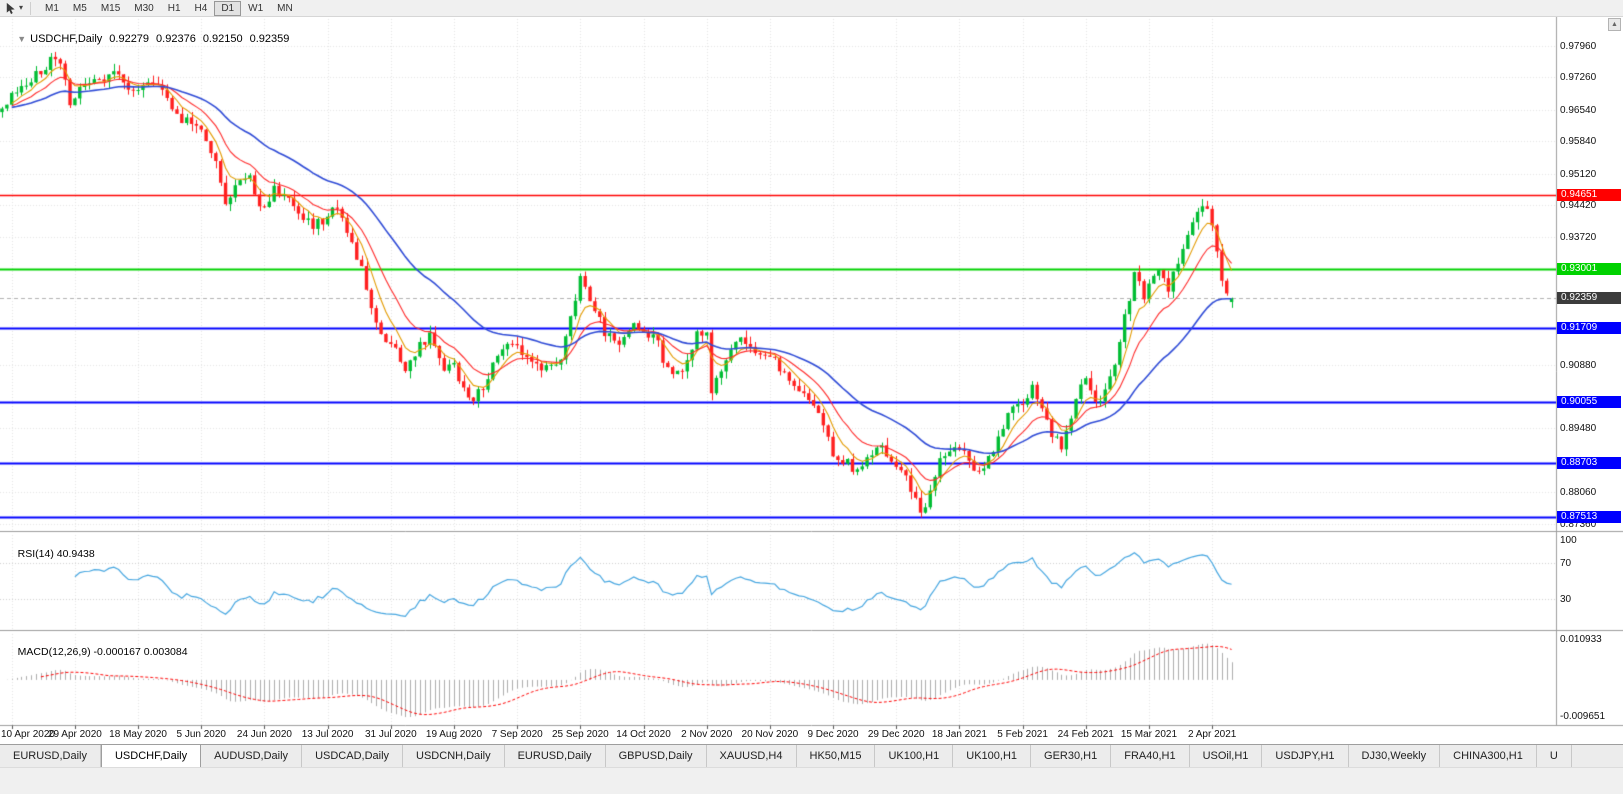  What do you see at coordinates (35, 554) in the screenshot?
I see `rsi-name: RSI(14)` at bounding box center [35, 554].